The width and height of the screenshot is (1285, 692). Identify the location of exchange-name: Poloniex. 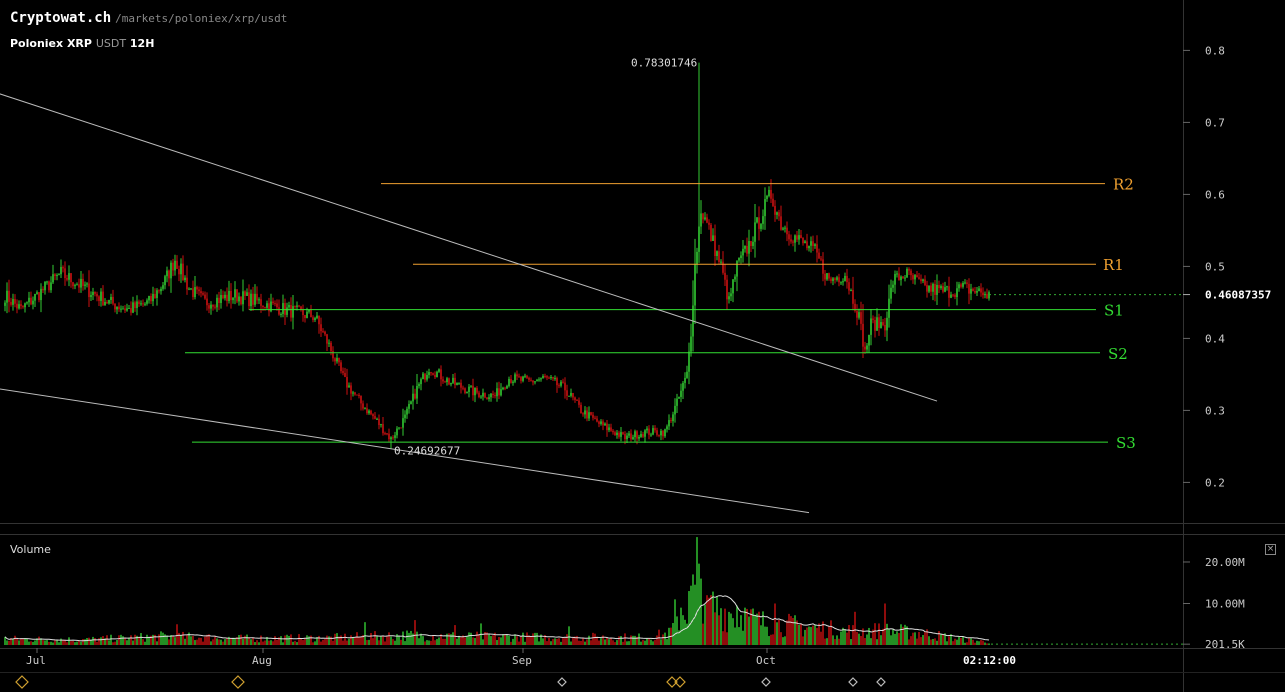
(37, 43).